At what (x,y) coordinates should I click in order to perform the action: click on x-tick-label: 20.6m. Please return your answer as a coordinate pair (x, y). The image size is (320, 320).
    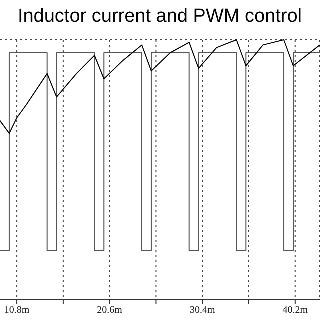
    Looking at the image, I should click on (110, 310).